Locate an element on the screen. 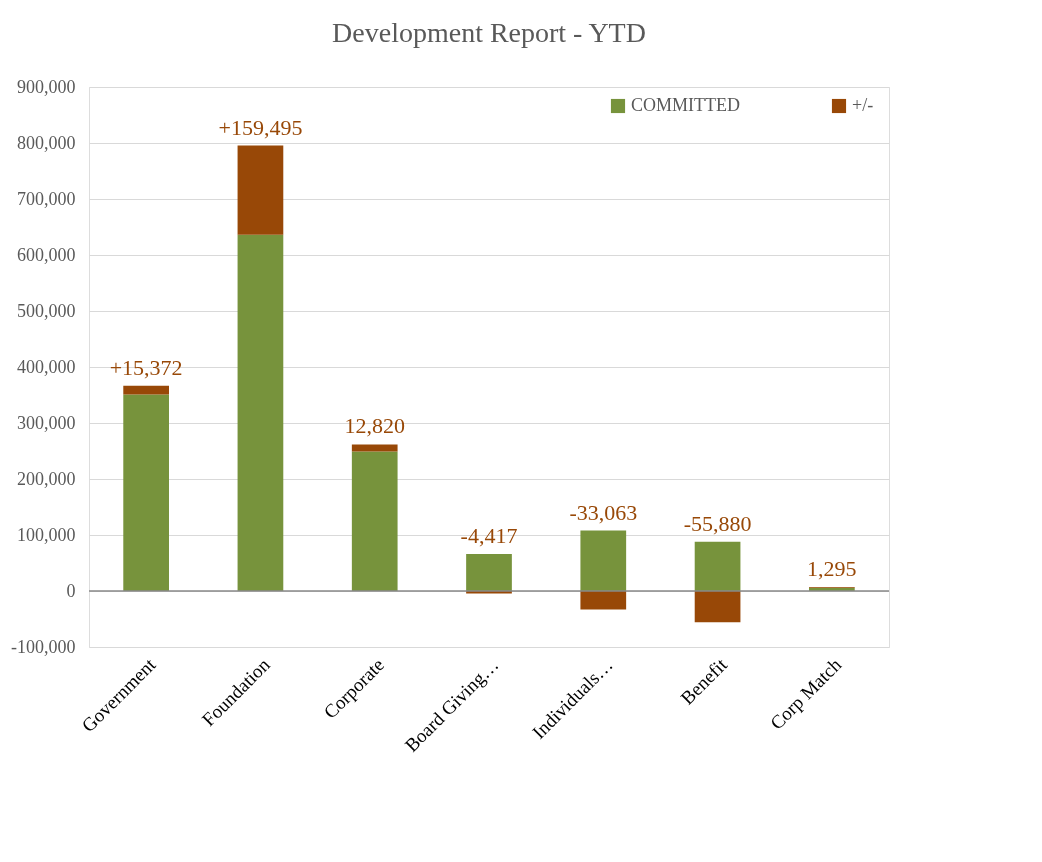 Image resolution: width=1042 pixels, height=862 pixels. y-tick-label: 0 is located at coordinates (71, 590).